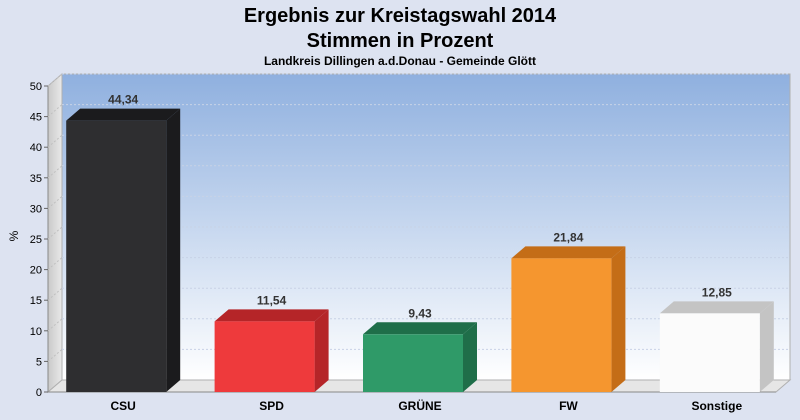 The image size is (800, 420). Describe the element at coordinates (39, 393) in the screenshot. I see `y-tick-label: 0` at that location.